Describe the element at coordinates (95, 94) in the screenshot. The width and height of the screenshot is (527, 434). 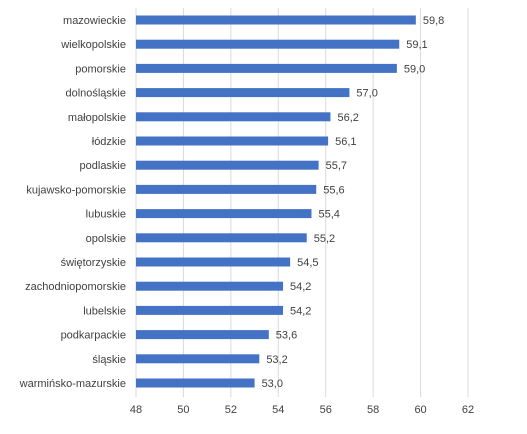
I see `category-label: dolnośląskie` at that location.